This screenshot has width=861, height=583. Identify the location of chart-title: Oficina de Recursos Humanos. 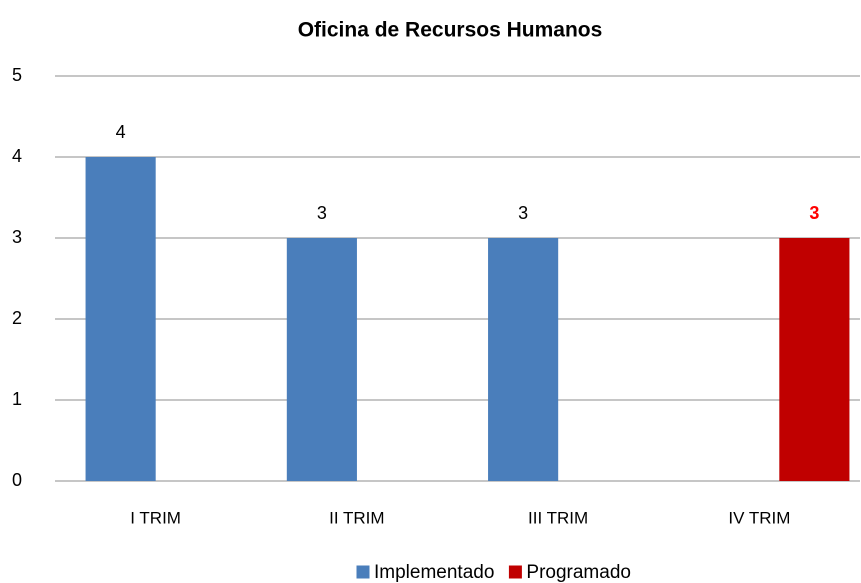
(450, 30).